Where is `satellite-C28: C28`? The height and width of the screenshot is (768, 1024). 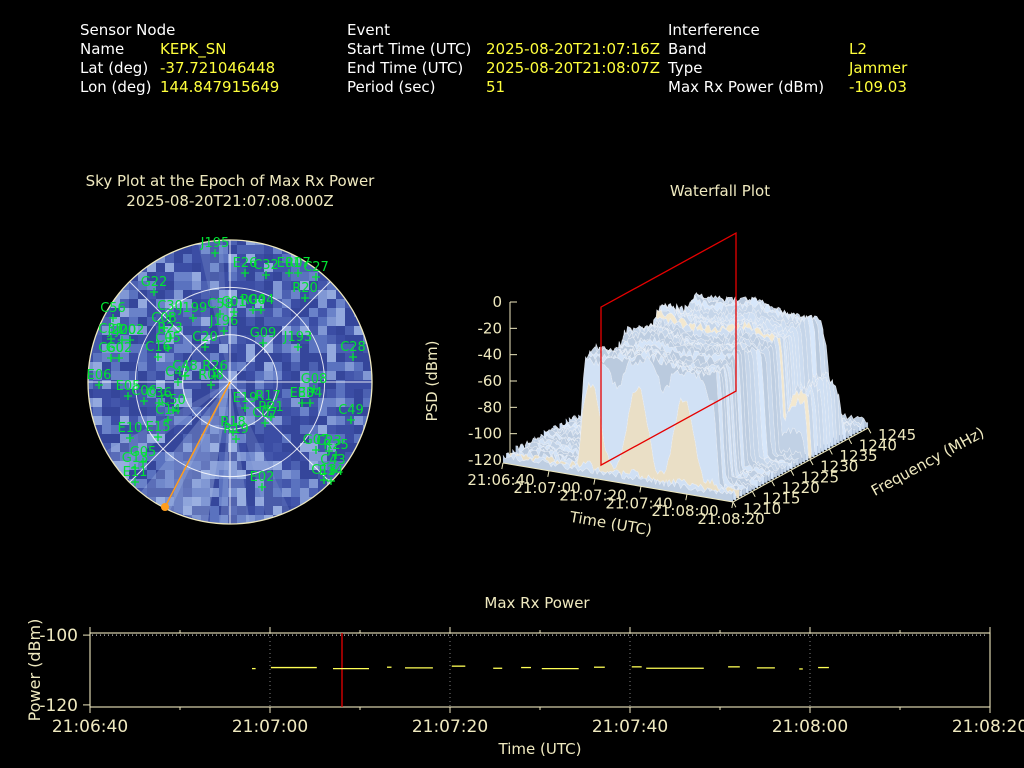
satellite-C28: C28 is located at coordinates (353, 350).